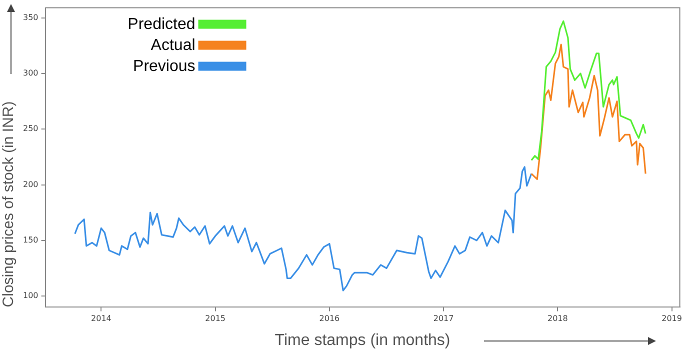 The width and height of the screenshot is (685, 352). What do you see at coordinates (164, 67) in the screenshot?
I see `legend-label: Previous` at bounding box center [164, 67].